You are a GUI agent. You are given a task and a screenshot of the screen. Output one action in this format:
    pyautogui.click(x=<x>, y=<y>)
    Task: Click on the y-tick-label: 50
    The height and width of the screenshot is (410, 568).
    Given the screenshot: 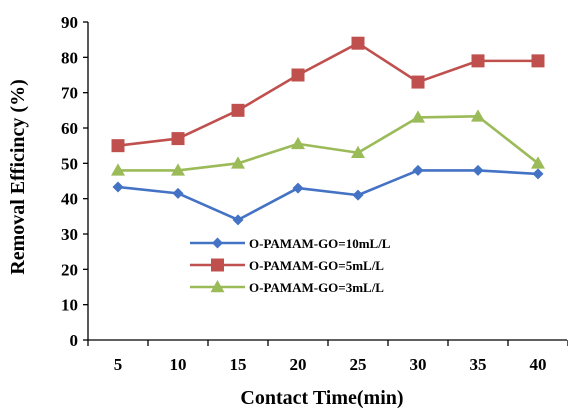 What is the action you would take?
    pyautogui.click(x=69, y=163)
    